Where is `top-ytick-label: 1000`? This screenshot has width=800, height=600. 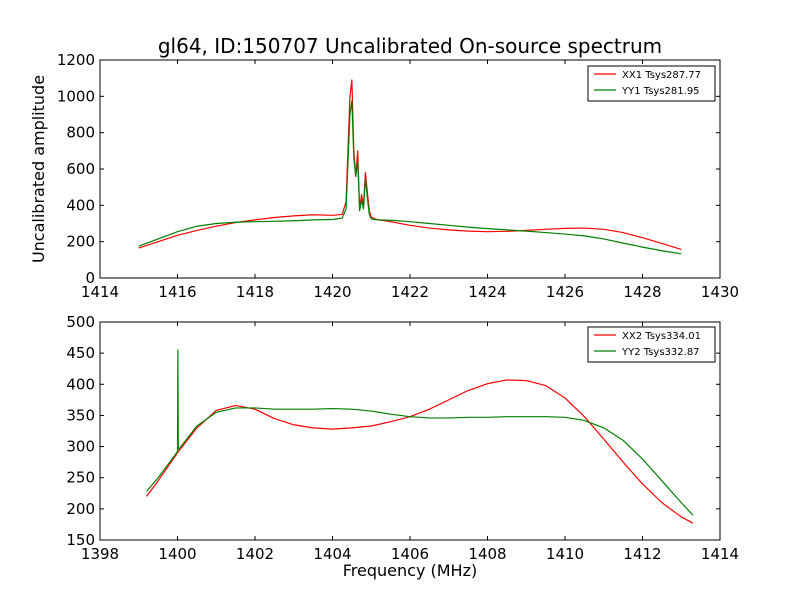
top-ytick-label: 1000 is located at coordinates (76, 96).